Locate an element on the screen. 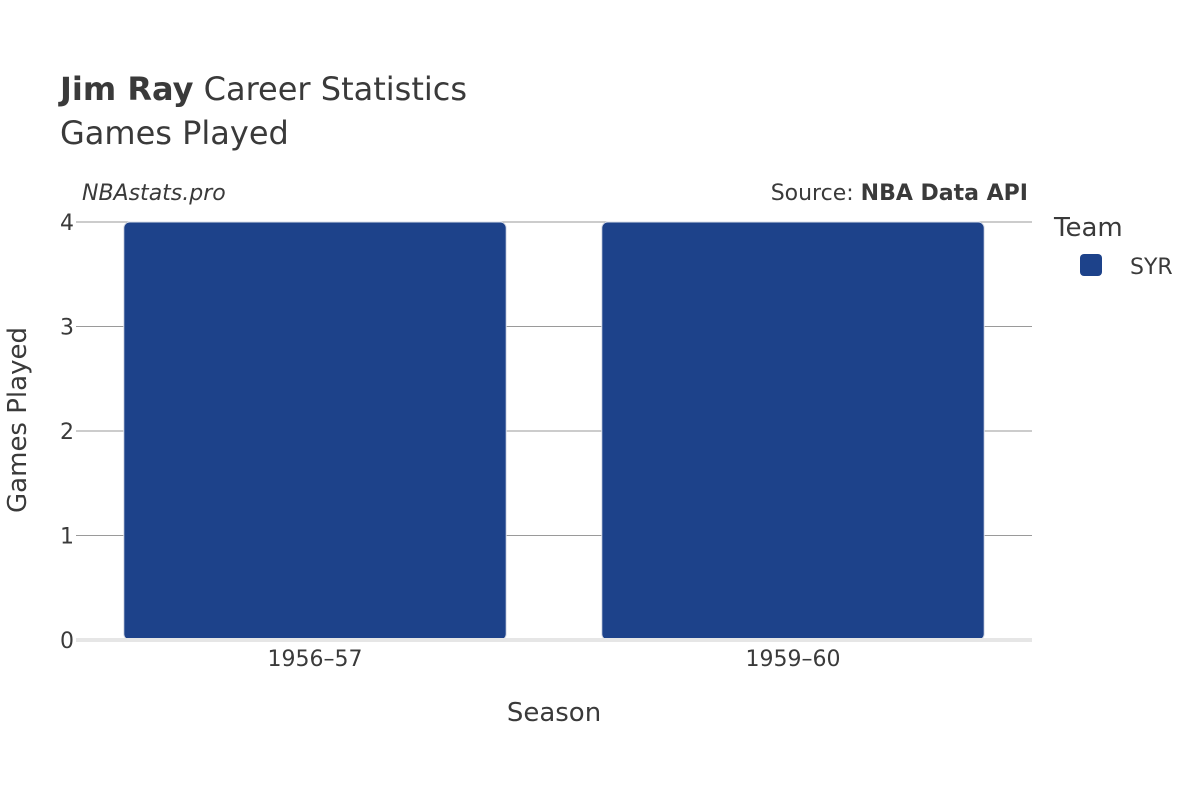 This screenshot has width=1200, height=800. y-tick-label: 4 is located at coordinates (67, 223).